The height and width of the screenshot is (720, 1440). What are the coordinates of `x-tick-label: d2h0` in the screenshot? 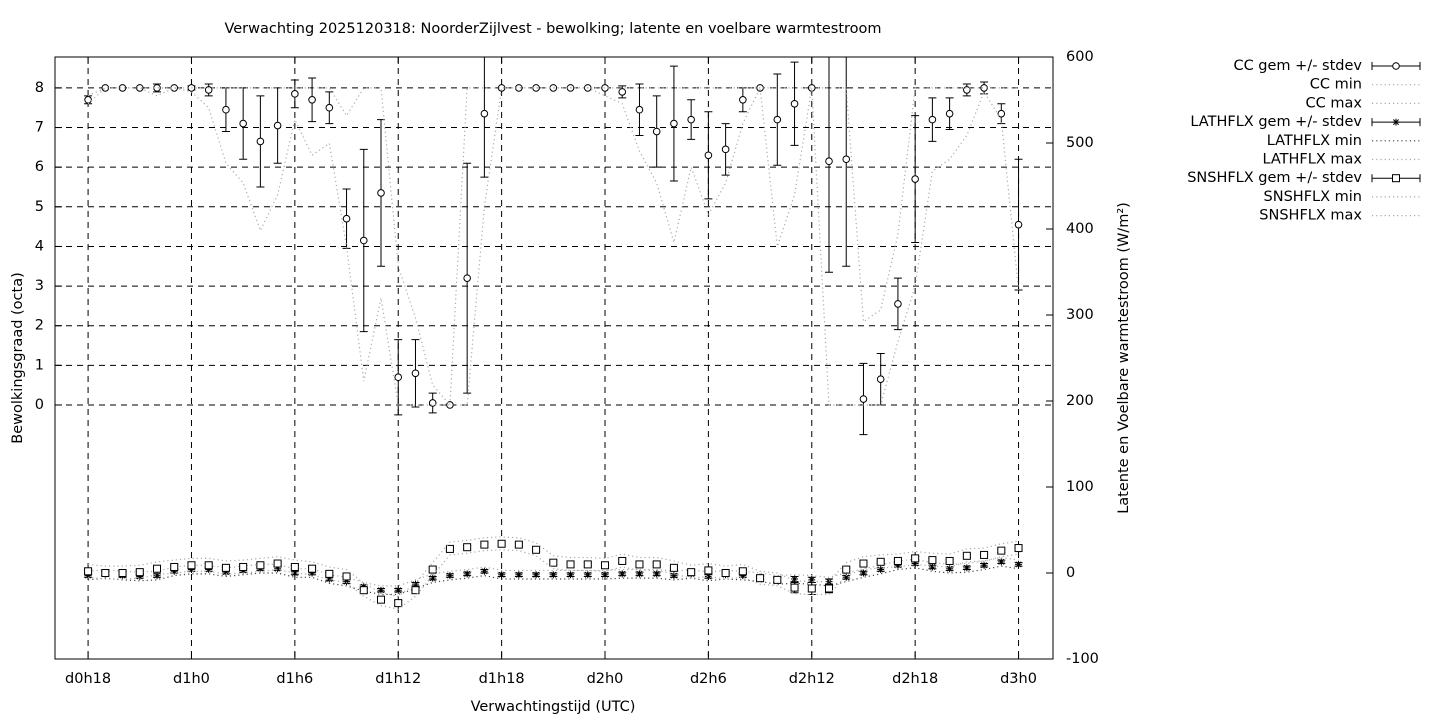 It's located at (605, 679).